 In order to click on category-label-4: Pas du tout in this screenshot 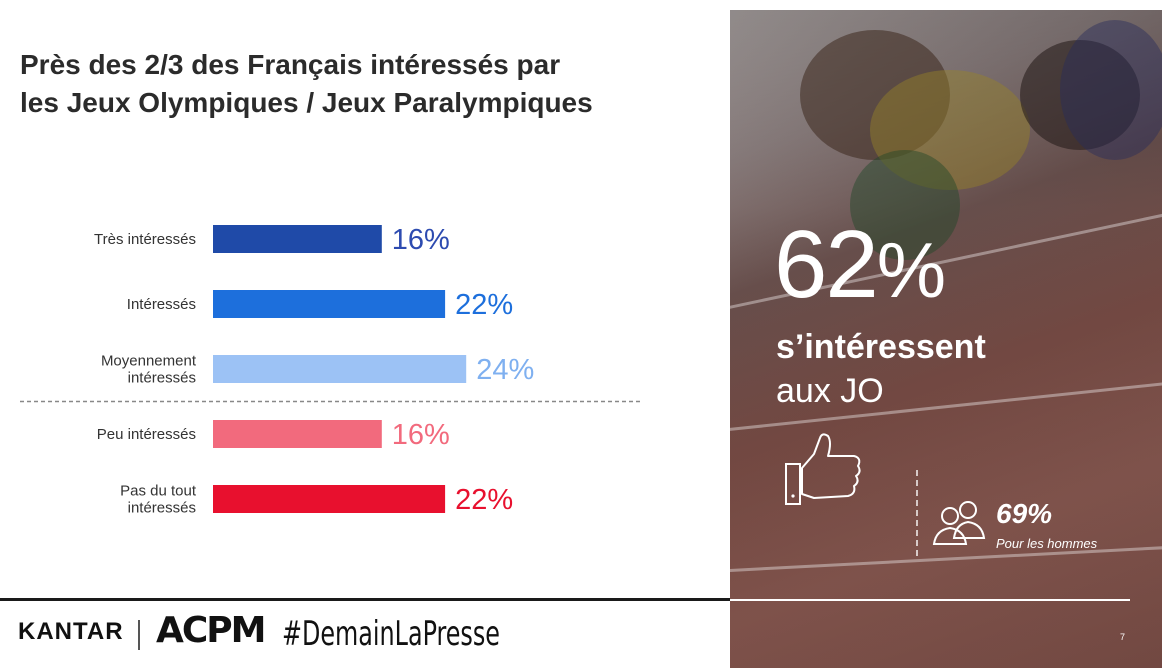, I will do `click(158, 491)`.